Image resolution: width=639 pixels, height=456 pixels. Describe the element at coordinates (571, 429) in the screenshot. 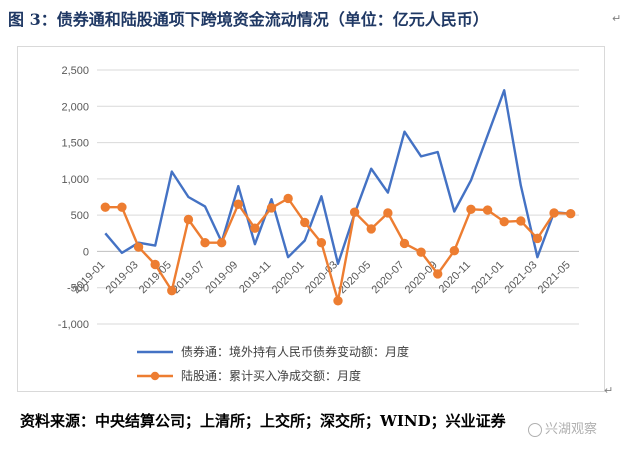

I see `watermark-text: 兴湖观察` at that location.